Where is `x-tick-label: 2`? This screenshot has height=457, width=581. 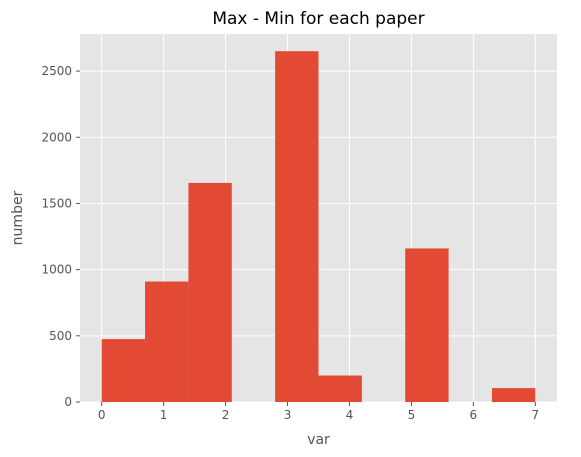
x-tick-label: 2 is located at coordinates (226, 415).